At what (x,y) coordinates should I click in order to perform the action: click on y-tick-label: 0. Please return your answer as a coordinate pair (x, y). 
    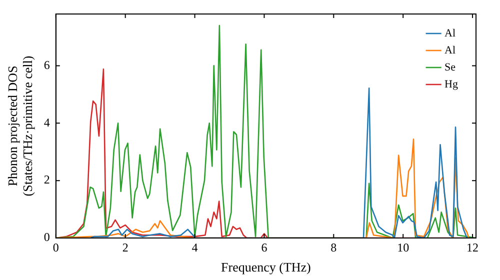
    Looking at the image, I should click on (47, 237).